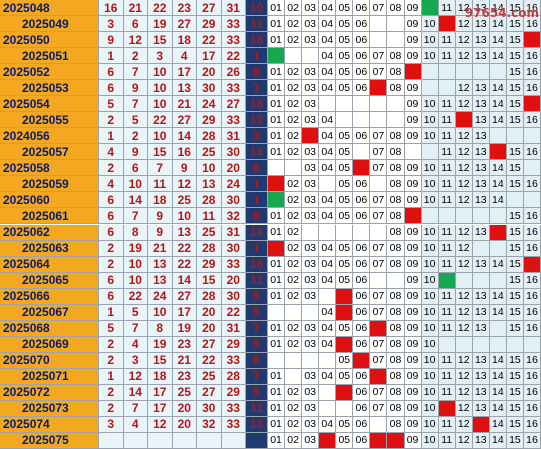 This screenshot has height=449, width=541. Describe the element at coordinates (49, 216) in the screenshot. I see `period-cell: 2025061` at that location.